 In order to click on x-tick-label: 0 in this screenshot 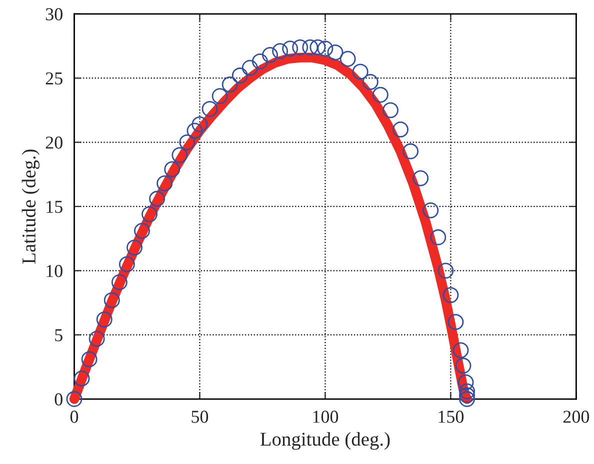, I will do `click(74, 416)`.